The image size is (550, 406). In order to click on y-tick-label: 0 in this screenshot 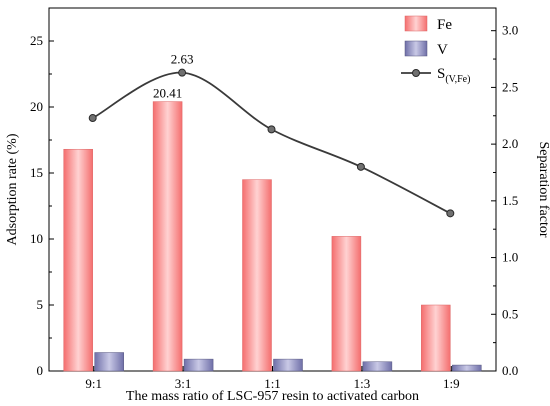, I will do `click(40, 370)`.